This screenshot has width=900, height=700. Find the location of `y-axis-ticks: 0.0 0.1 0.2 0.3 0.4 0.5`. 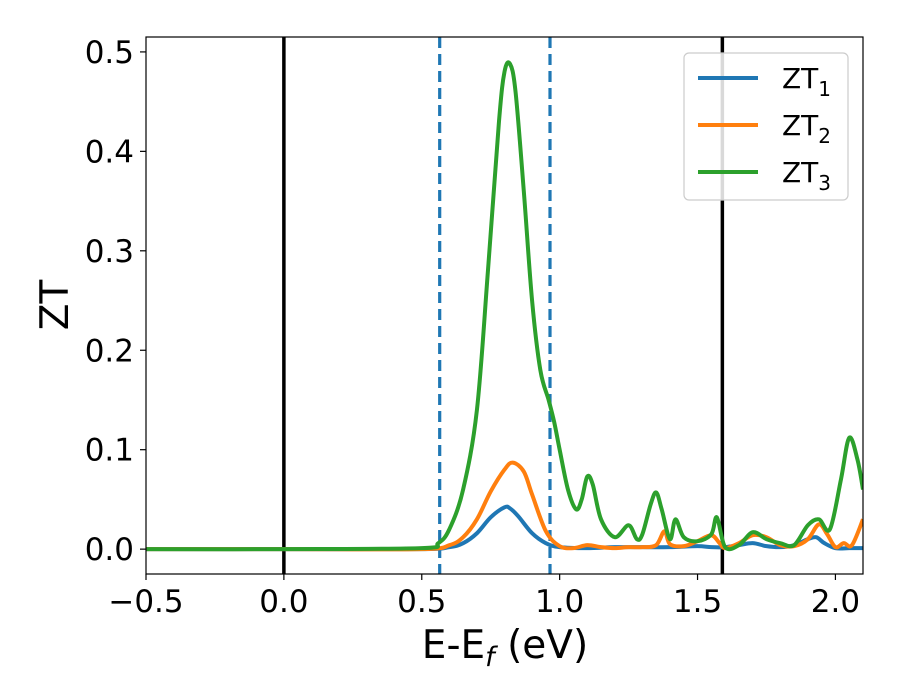

y-axis-ticks: 0.0 0.1 0.2 0.3 0.4 0.5 is located at coordinates (115, 301).